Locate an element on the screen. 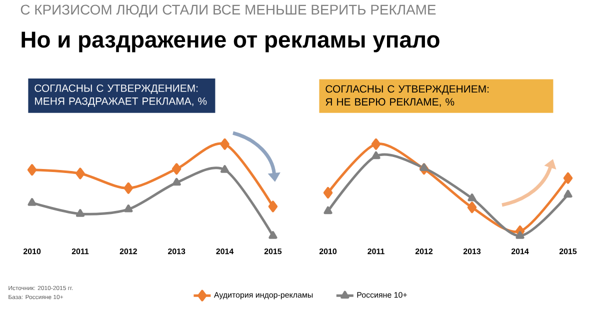 The height and width of the screenshot is (332, 595). text: С КРИЗИСОМ ЛЮДИ СТАЛИ ВСЕ МЕНЬШЕ ВЕРИТЬ РЕКЛАМЕ is located at coordinates (228, 11).